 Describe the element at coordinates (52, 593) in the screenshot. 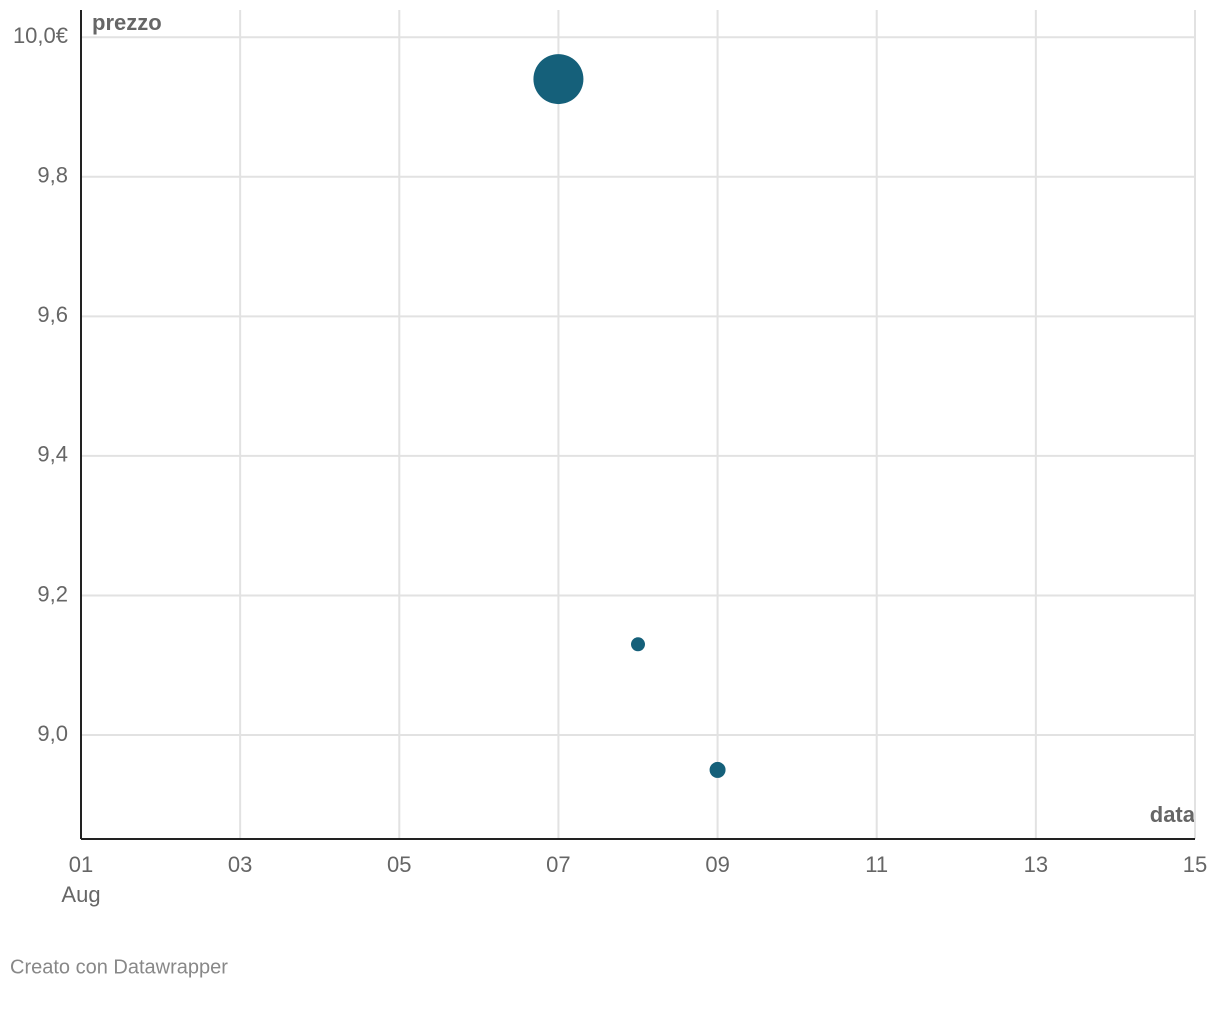

I see `y-tick-label: 9,2` at that location.